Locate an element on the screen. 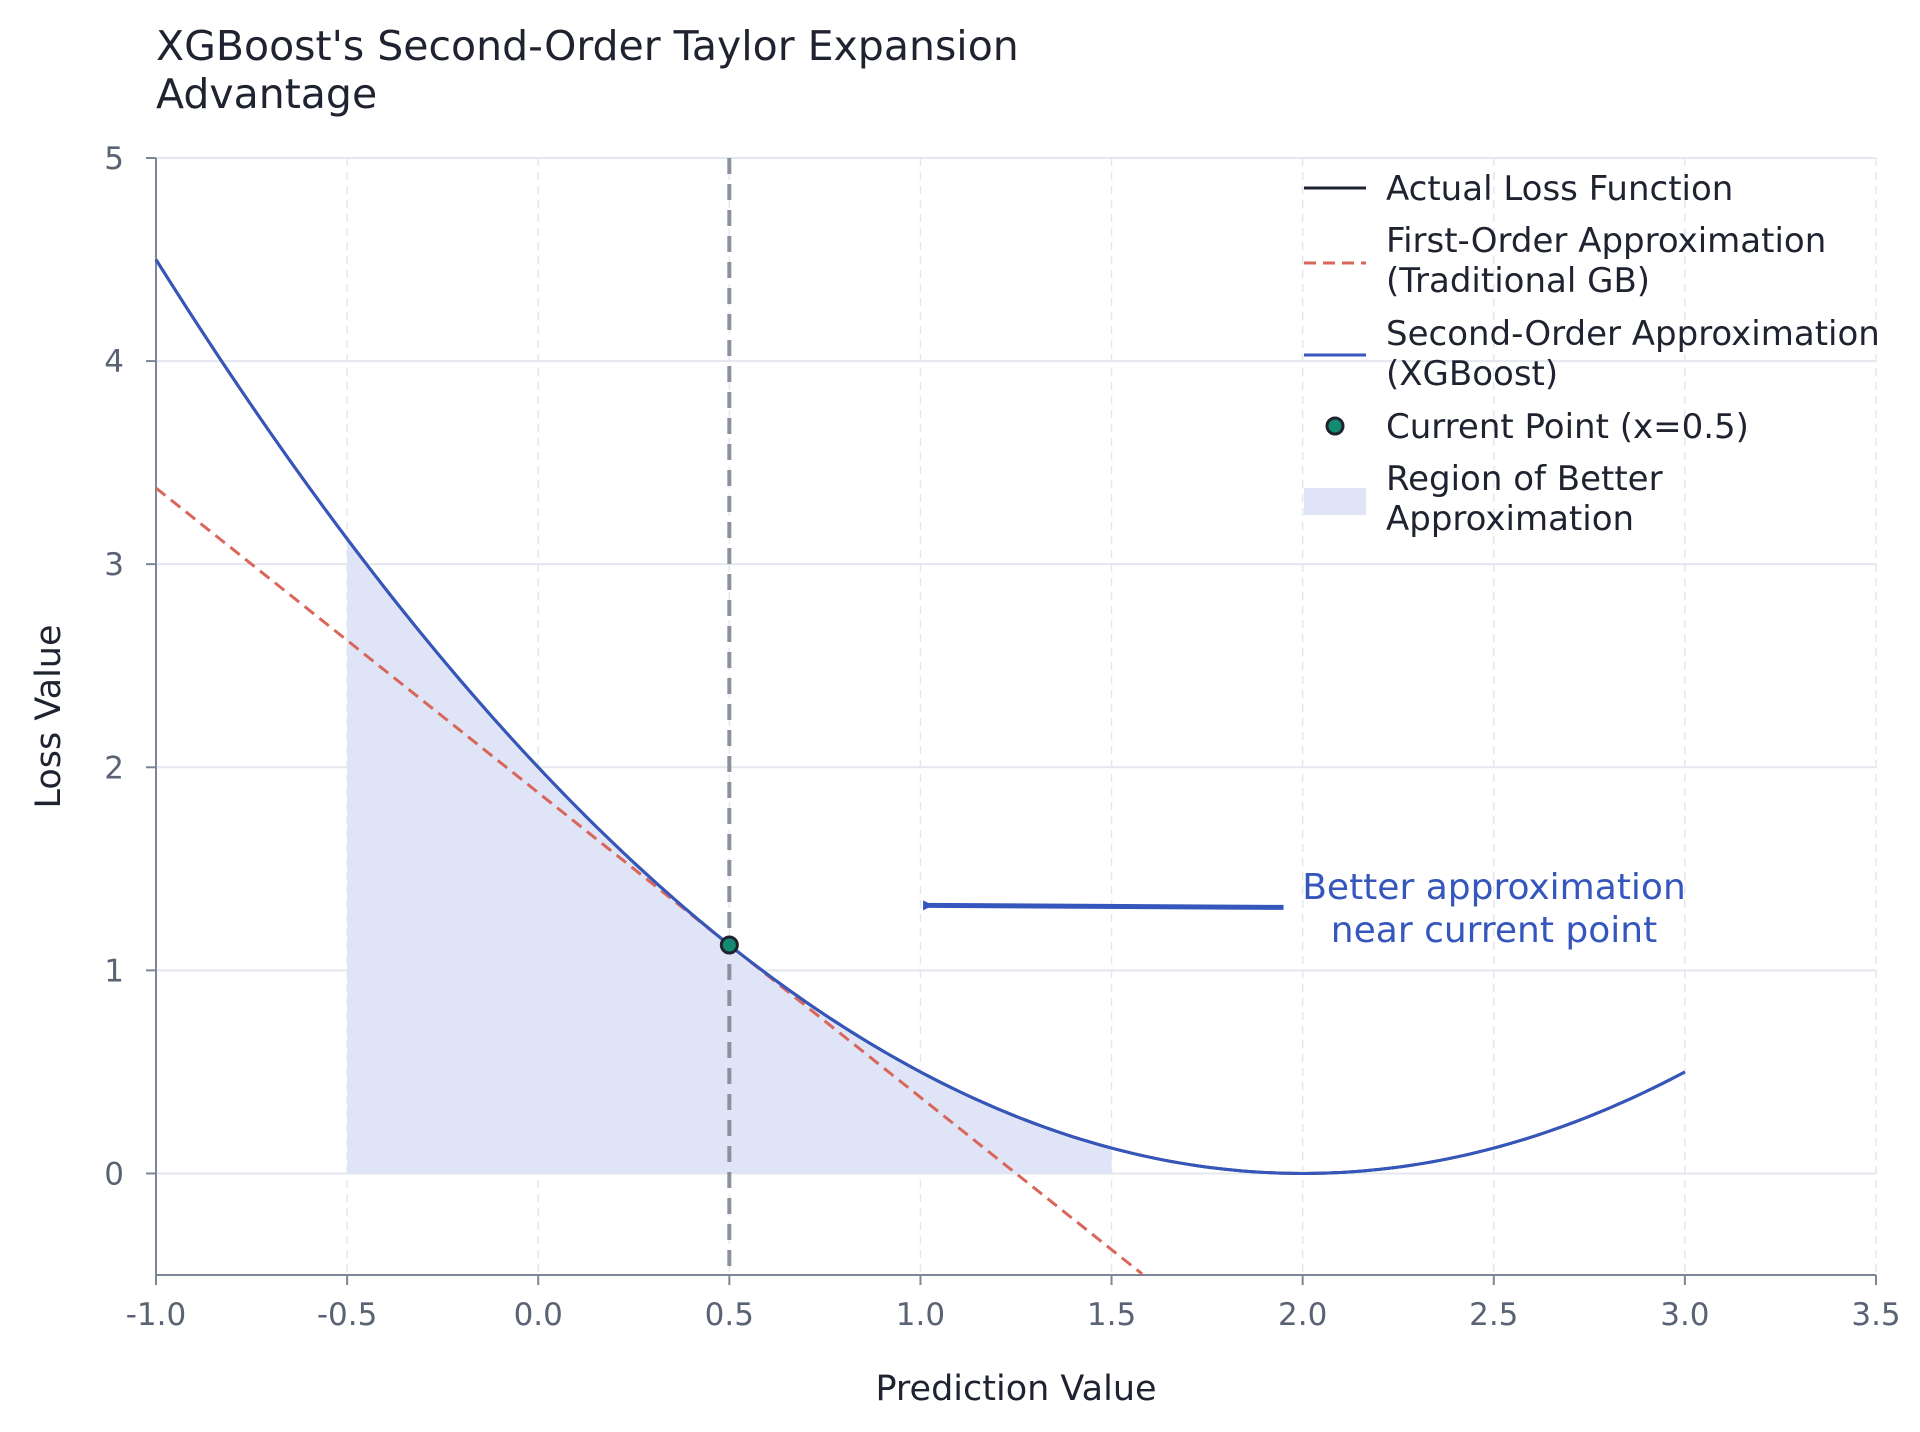 The image size is (1920, 1432). x-tick-label: 1.0 is located at coordinates (920, 1315).